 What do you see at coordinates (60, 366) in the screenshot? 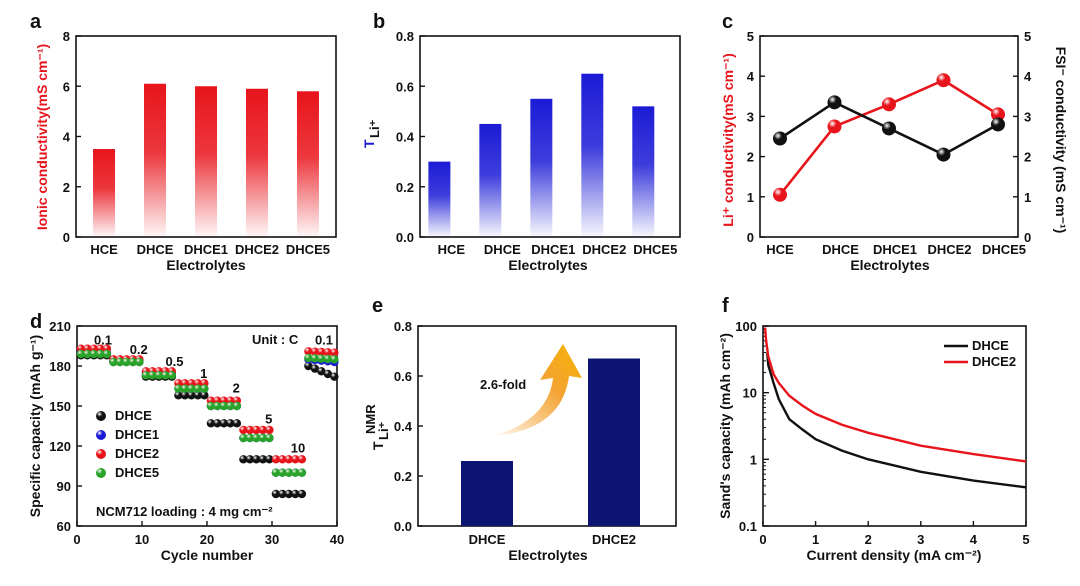
I see `y-tick-label: 180` at bounding box center [60, 366].